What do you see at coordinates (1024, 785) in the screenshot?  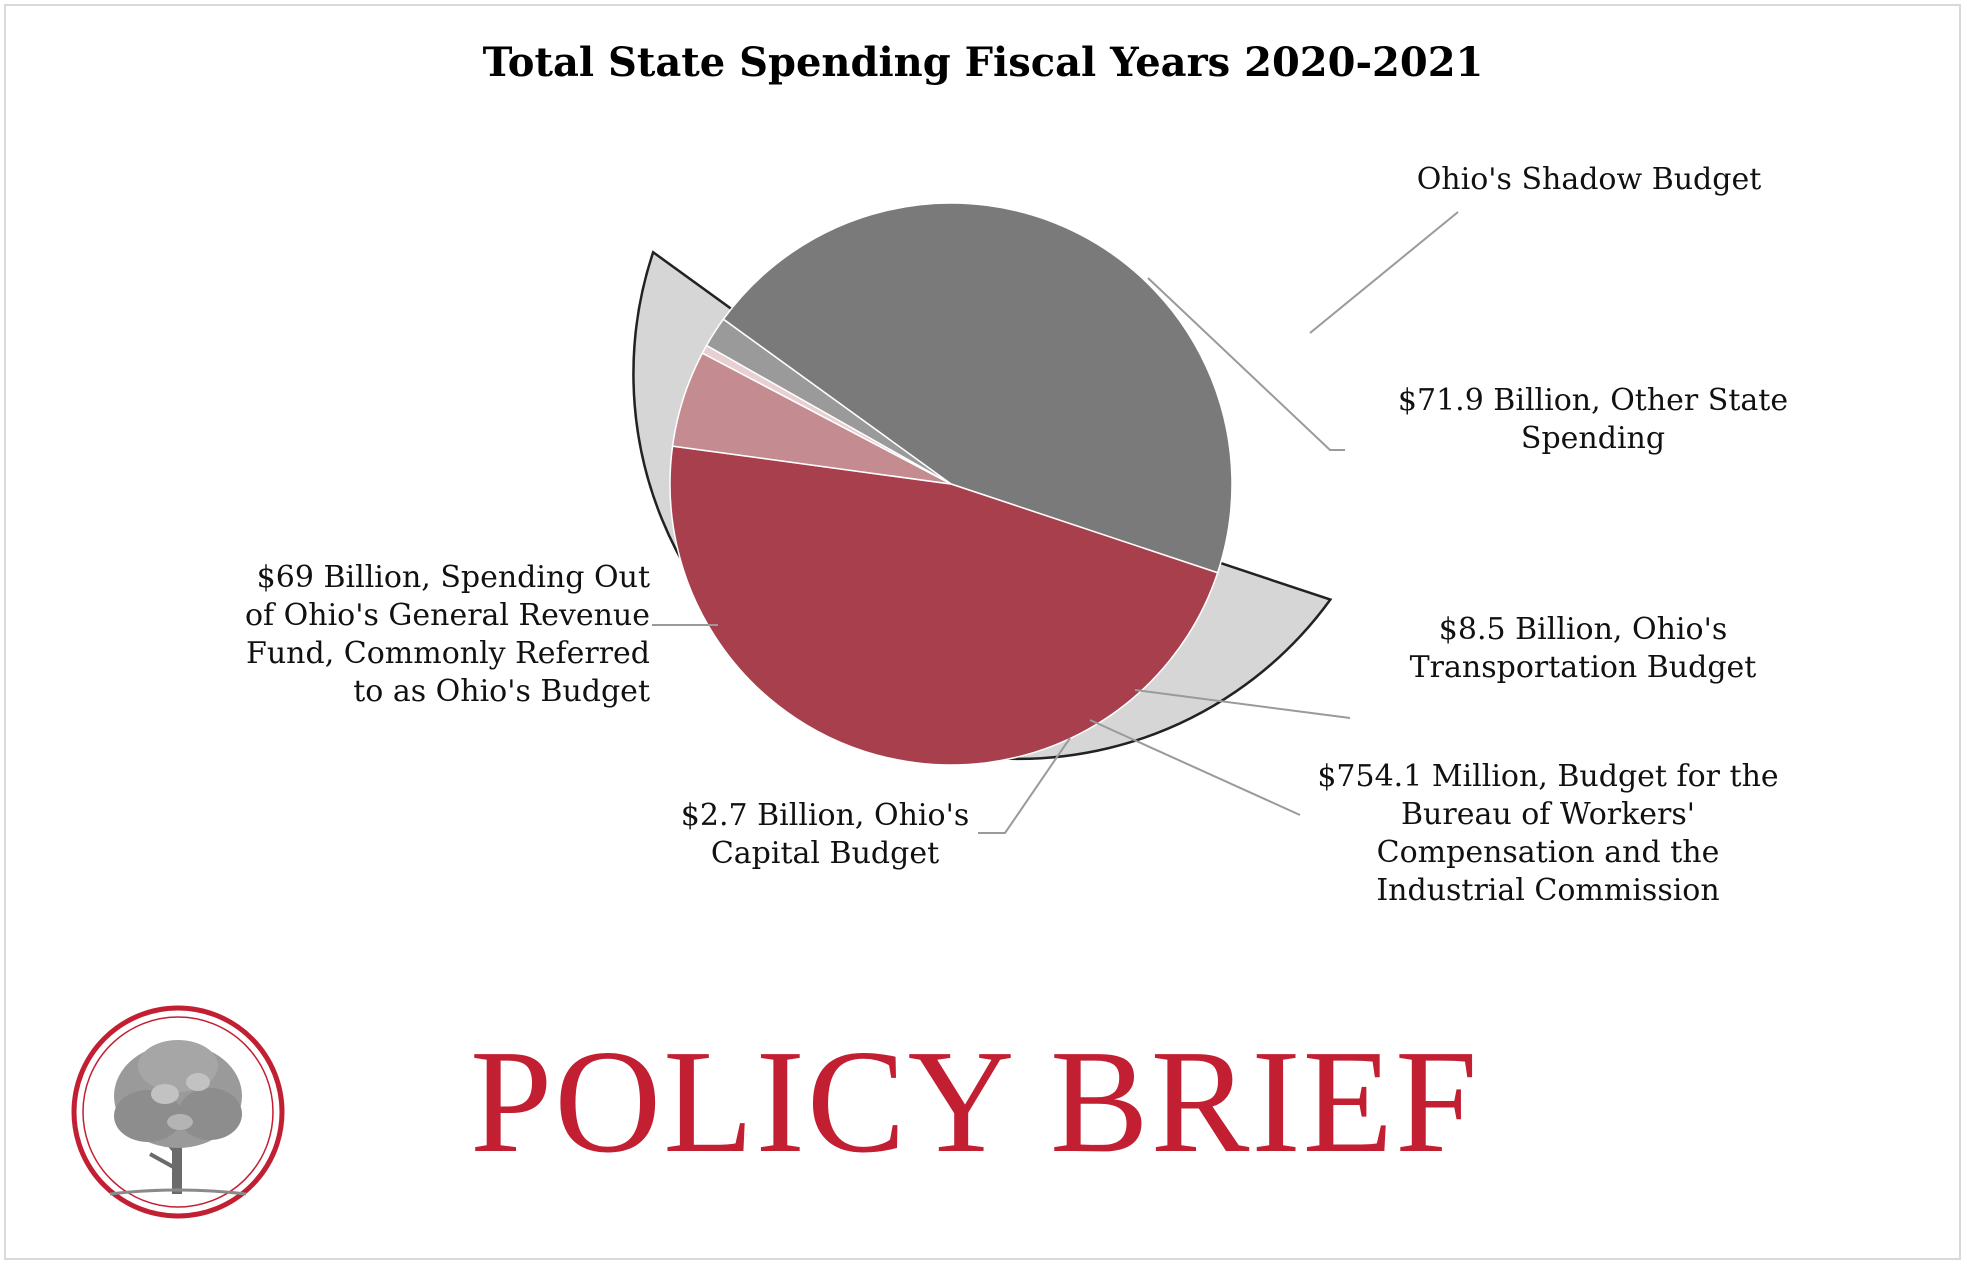 I see `leader-line-ohio-s-capital-budget` at bounding box center [1024, 785].